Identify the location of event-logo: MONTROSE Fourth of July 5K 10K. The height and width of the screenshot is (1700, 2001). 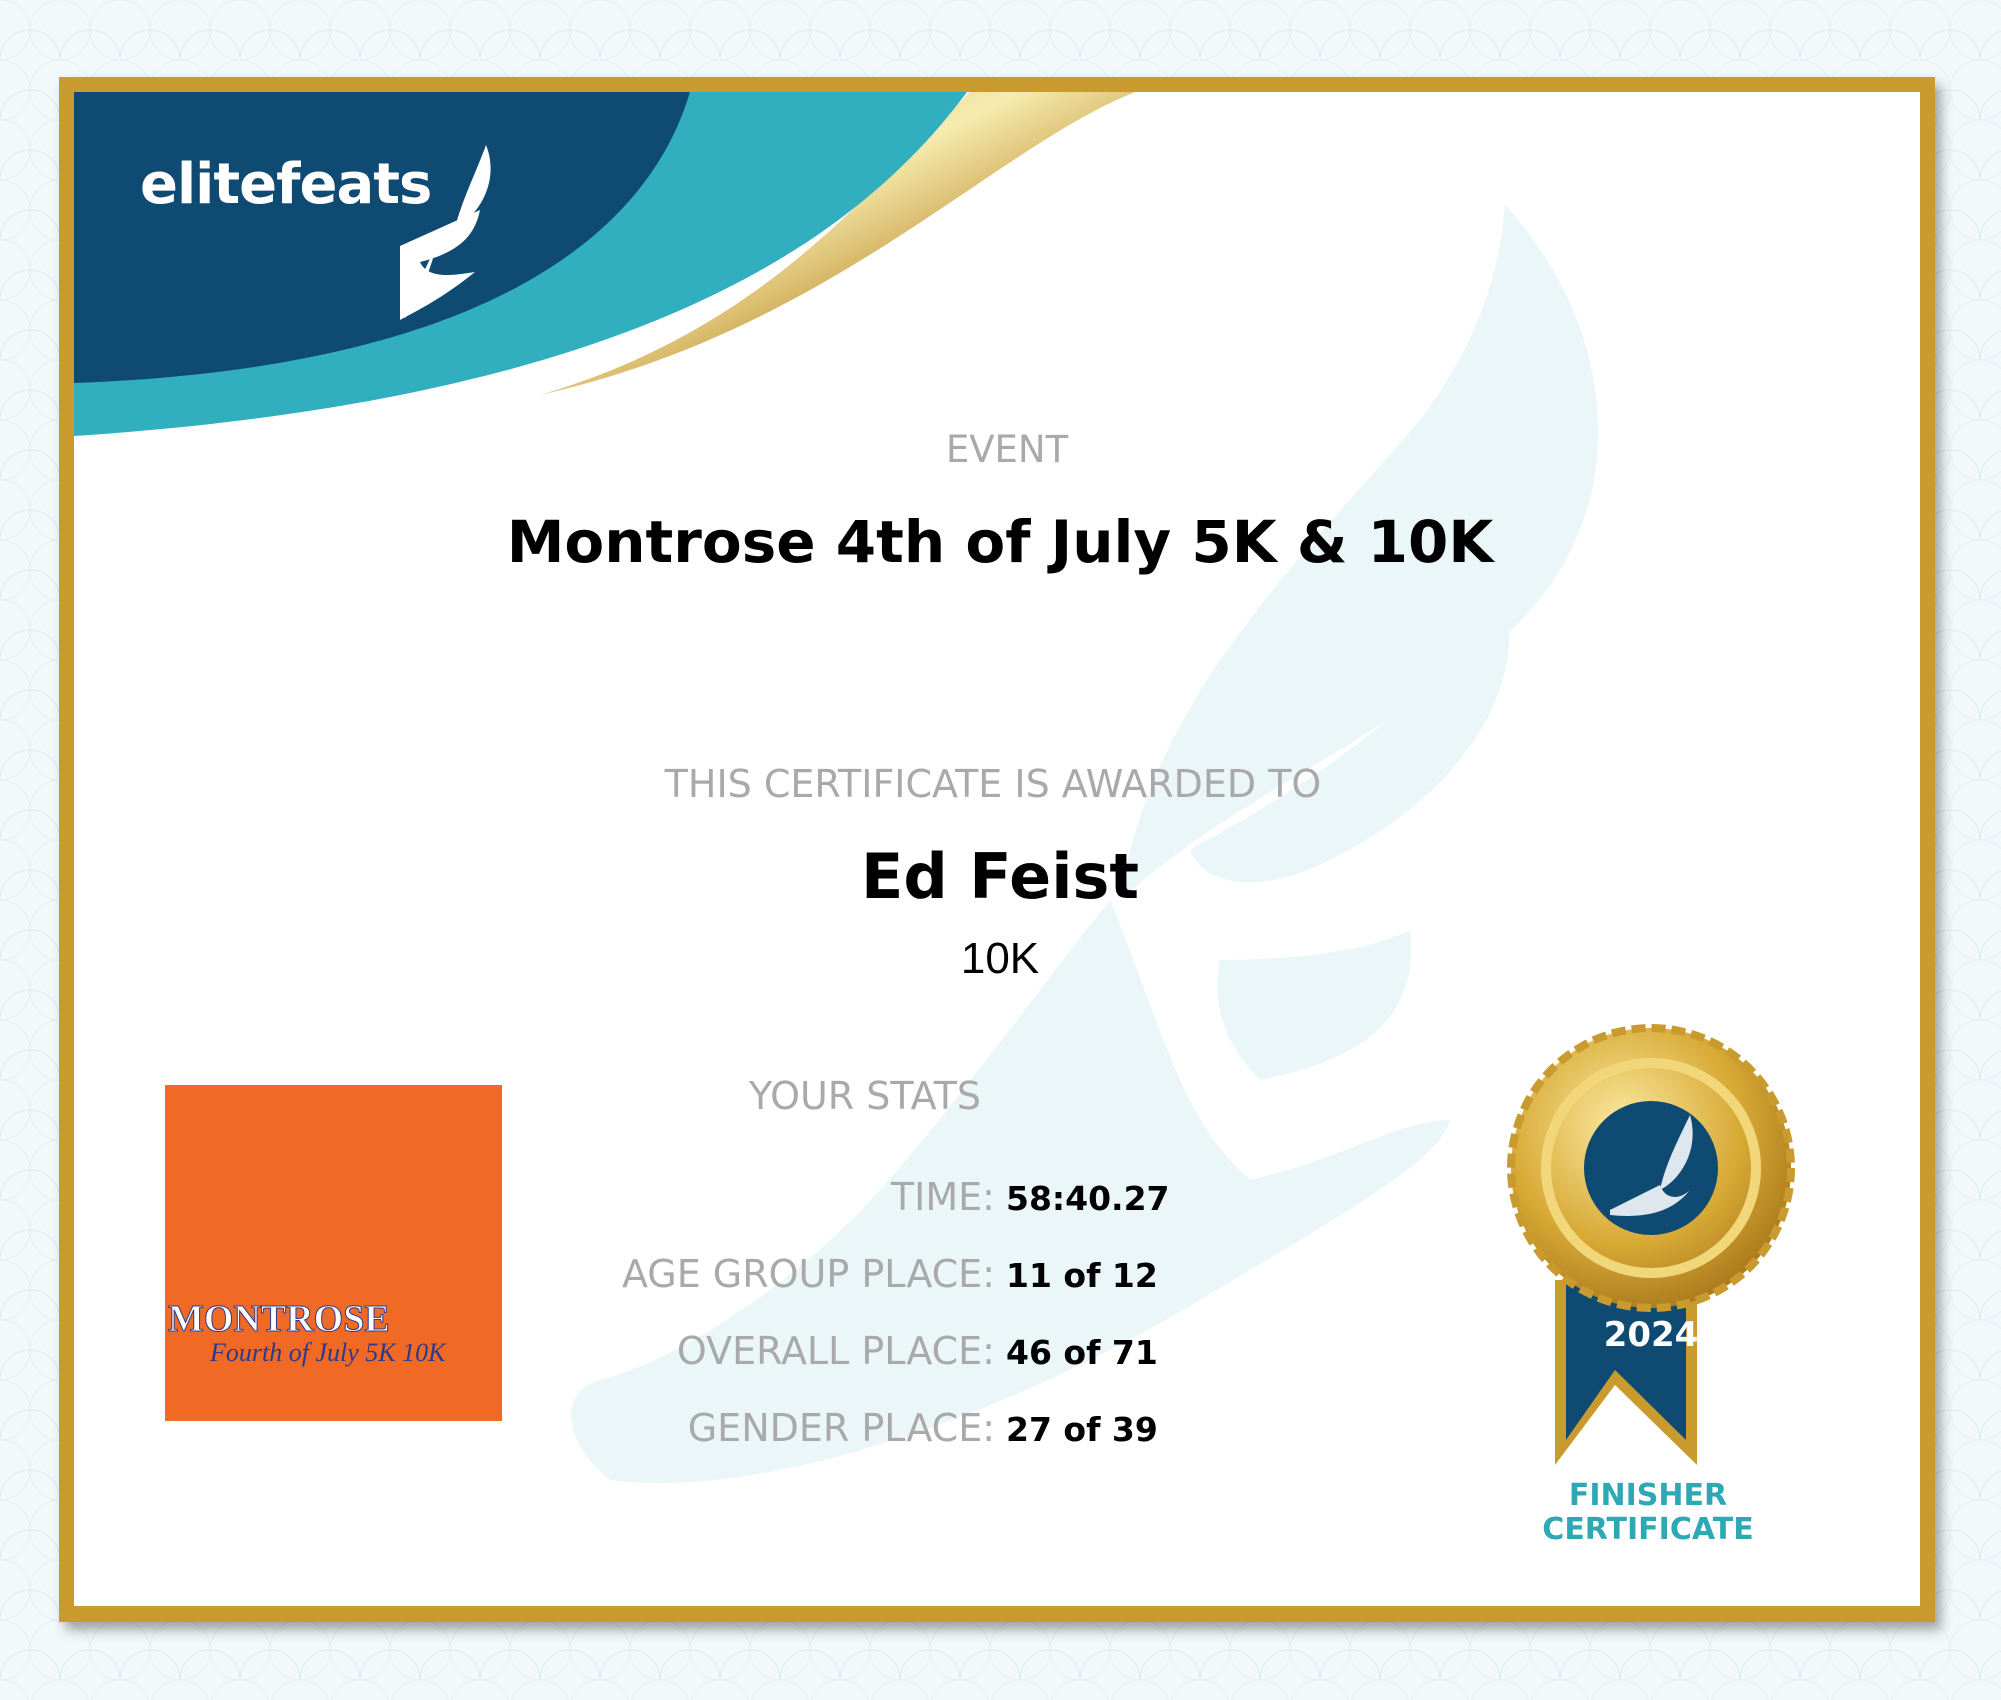
(333, 1253).